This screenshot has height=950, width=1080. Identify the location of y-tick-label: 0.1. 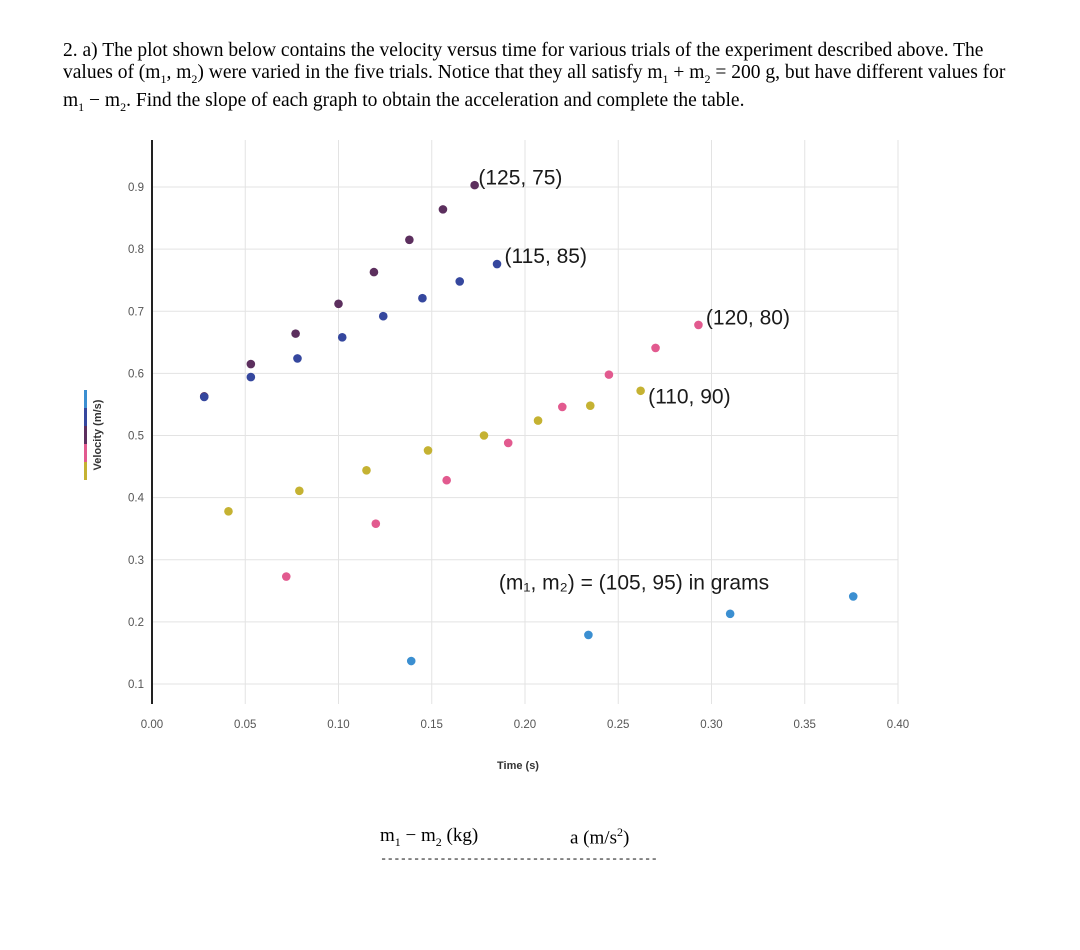
(136, 685).